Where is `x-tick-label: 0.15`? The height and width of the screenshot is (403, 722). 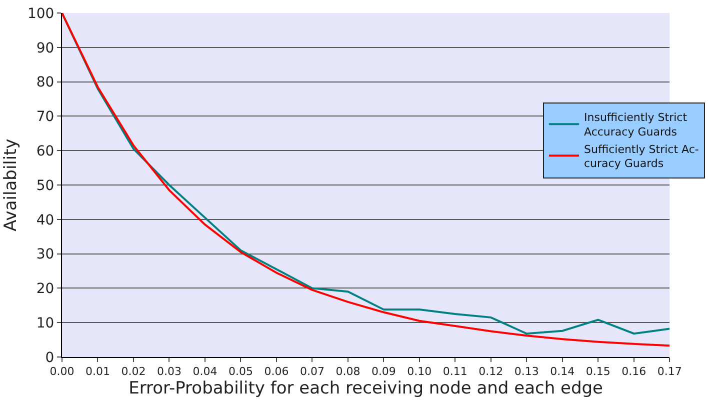
x-tick-label: 0.15 is located at coordinates (598, 371).